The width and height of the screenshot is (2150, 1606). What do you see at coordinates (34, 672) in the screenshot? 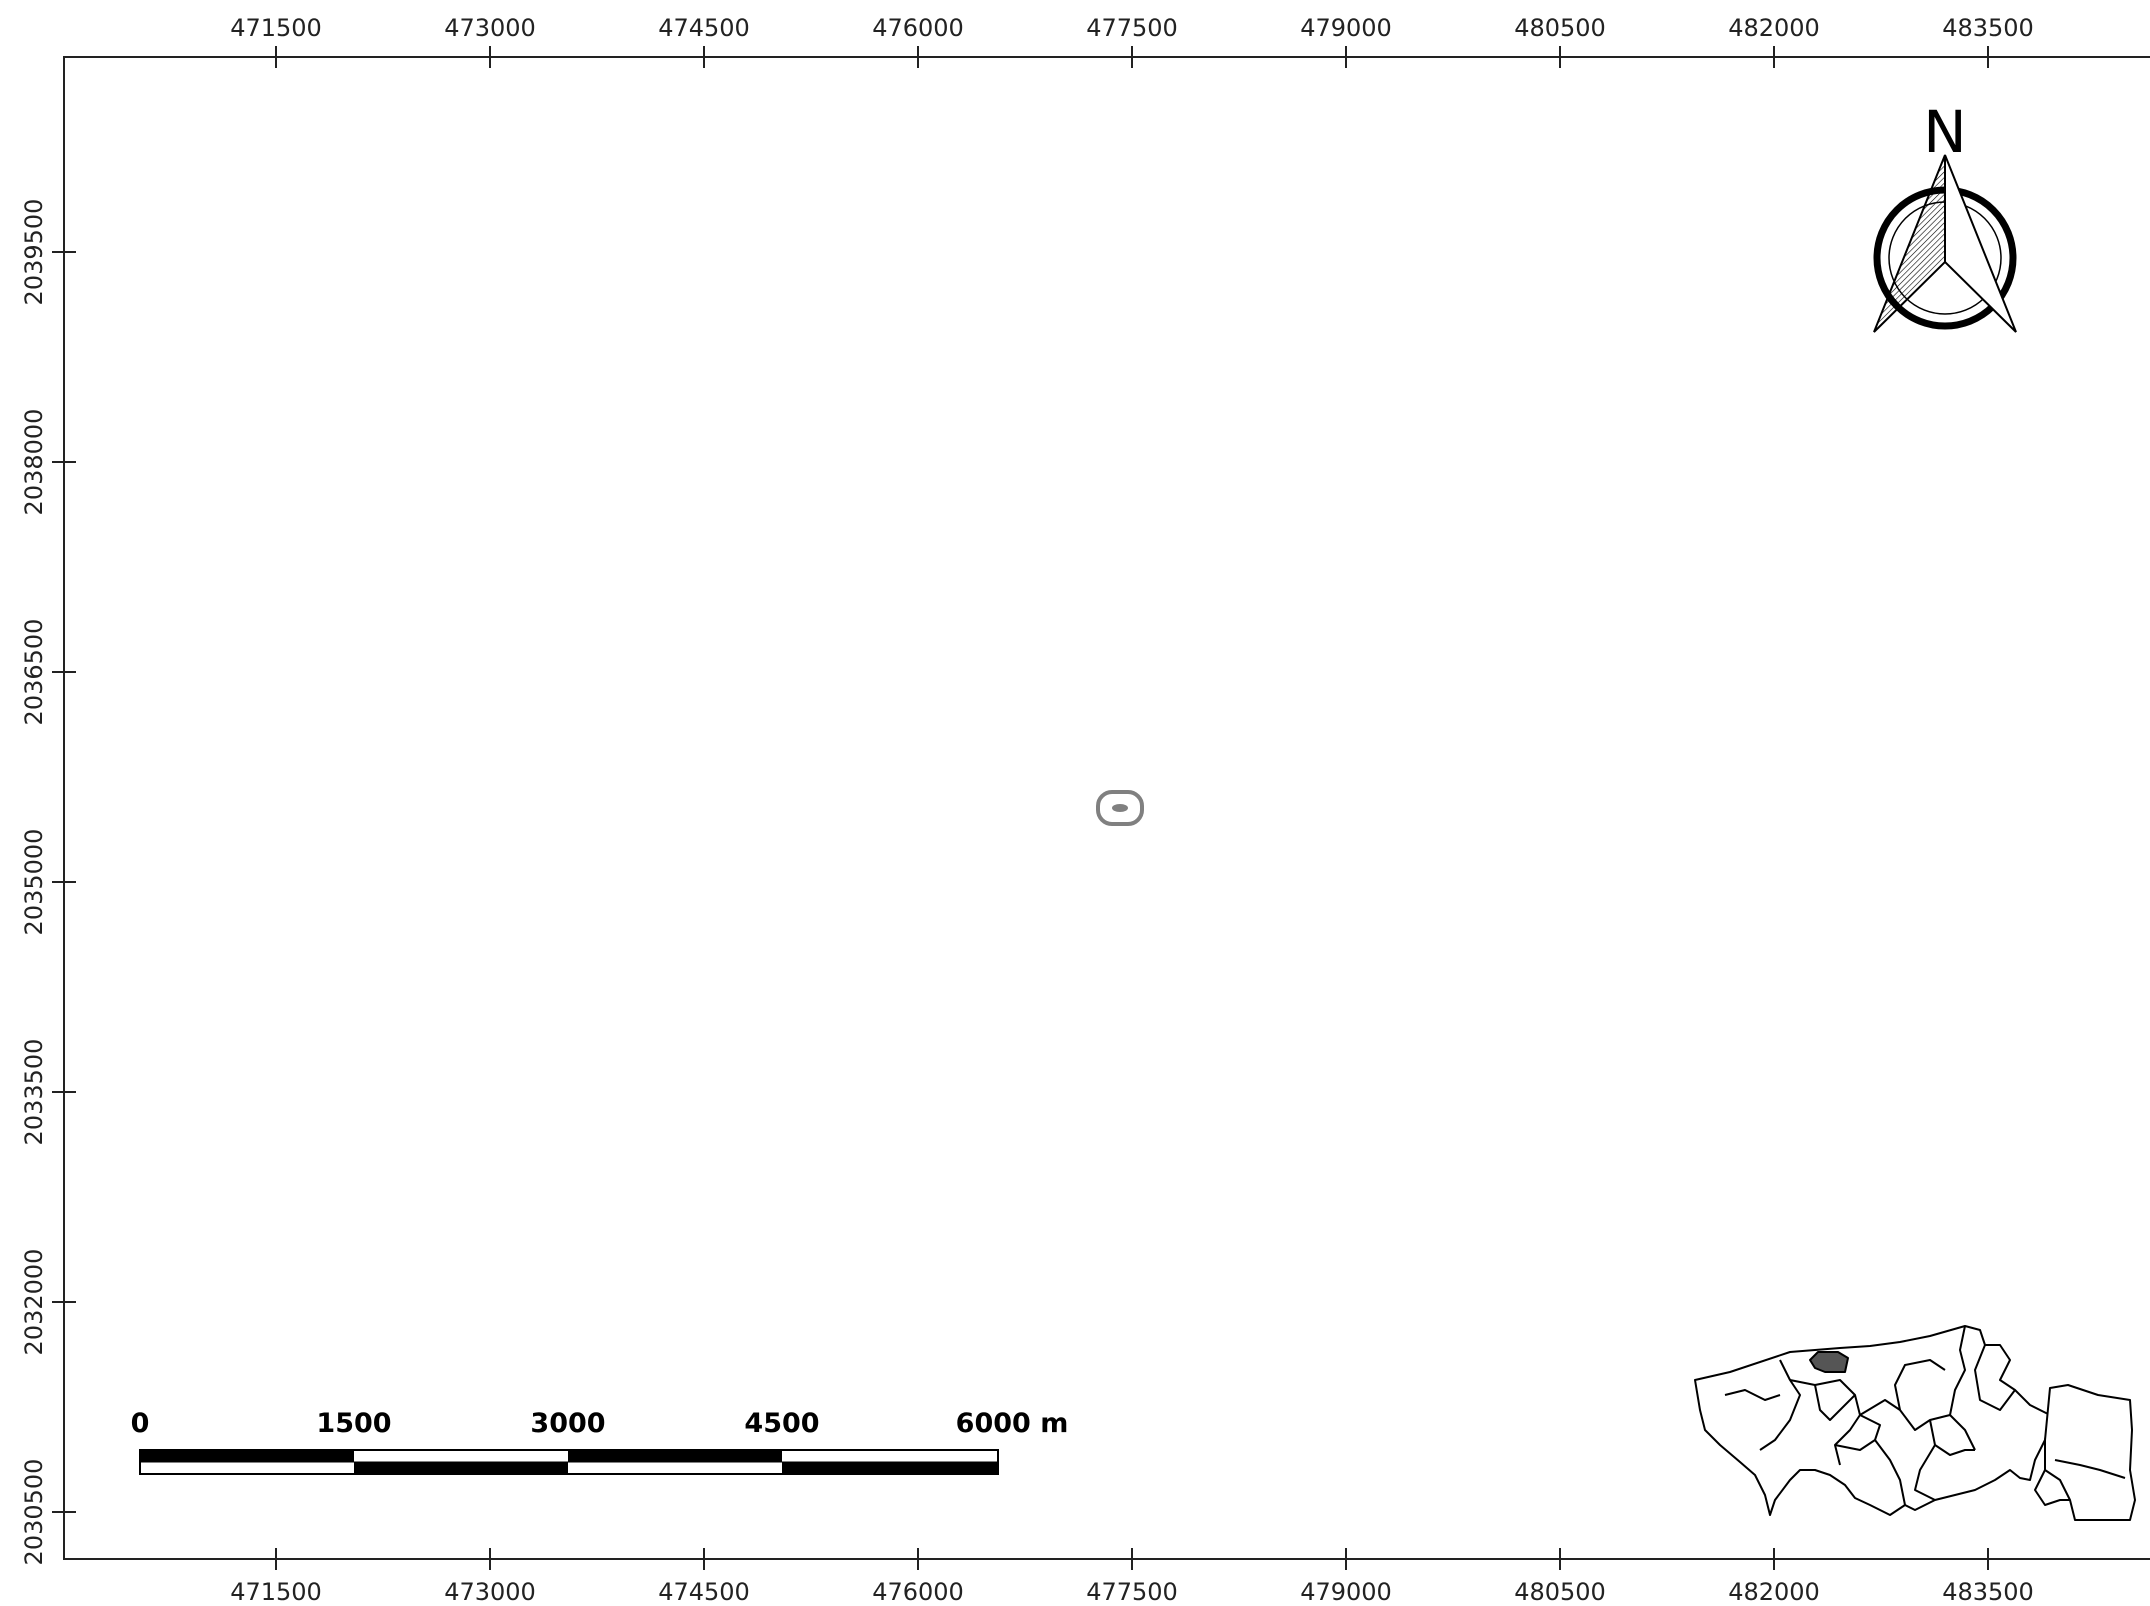
I see `y-tick-label: 2036500` at bounding box center [34, 672].